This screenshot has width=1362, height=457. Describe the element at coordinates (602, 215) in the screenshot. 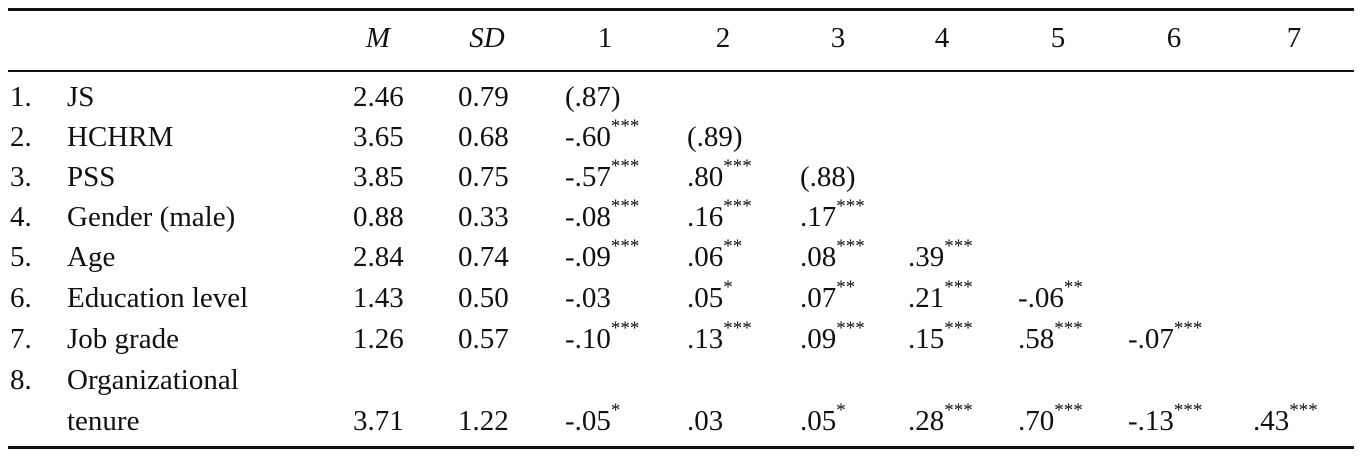

I see `correlation-cell: -.08***` at that location.